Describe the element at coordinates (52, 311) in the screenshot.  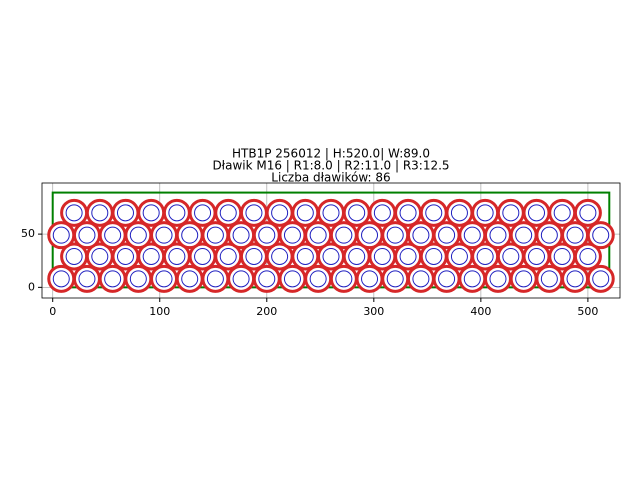
I see `x-tick-label: 0` at that location.